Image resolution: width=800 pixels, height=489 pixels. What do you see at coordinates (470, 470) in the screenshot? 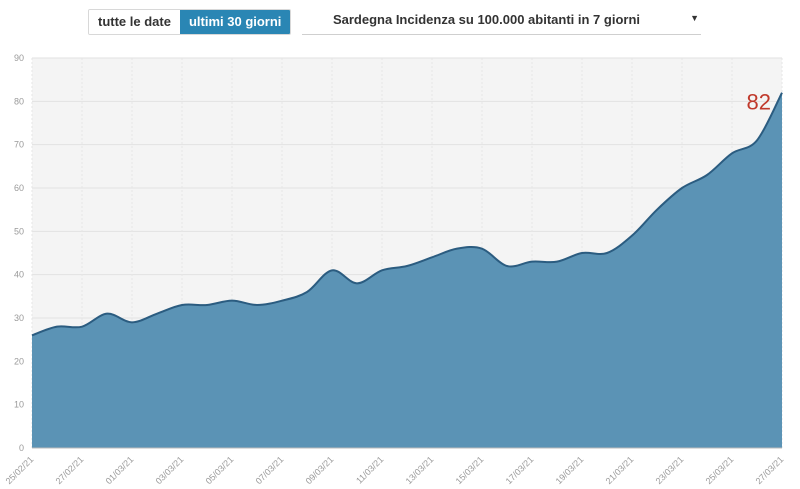
I see `x-tick-label: 15/03/21` at bounding box center [470, 470].